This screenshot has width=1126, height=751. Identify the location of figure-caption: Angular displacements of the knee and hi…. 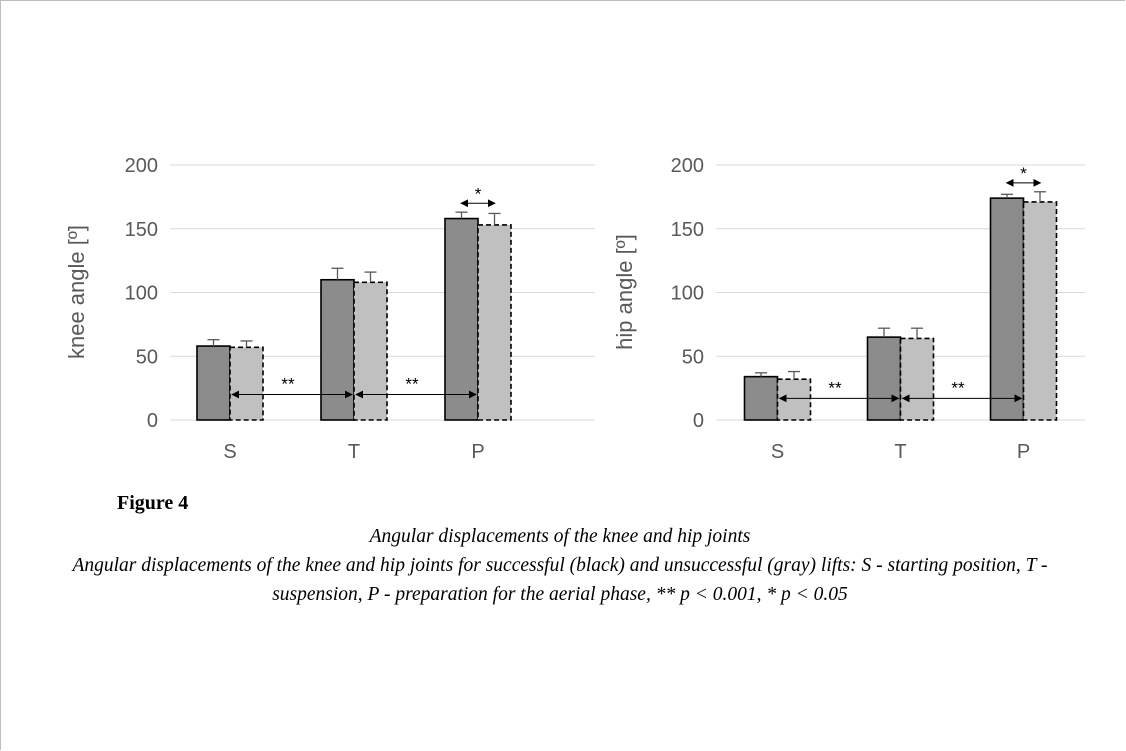
(560, 580).